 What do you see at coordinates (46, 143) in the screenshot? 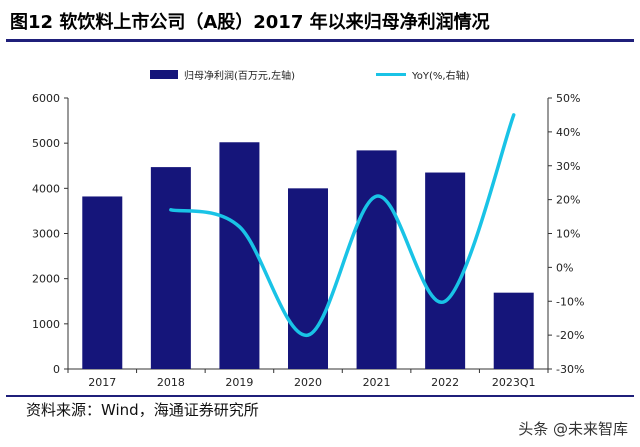
I see `left-tick-label: 5000` at bounding box center [46, 143].